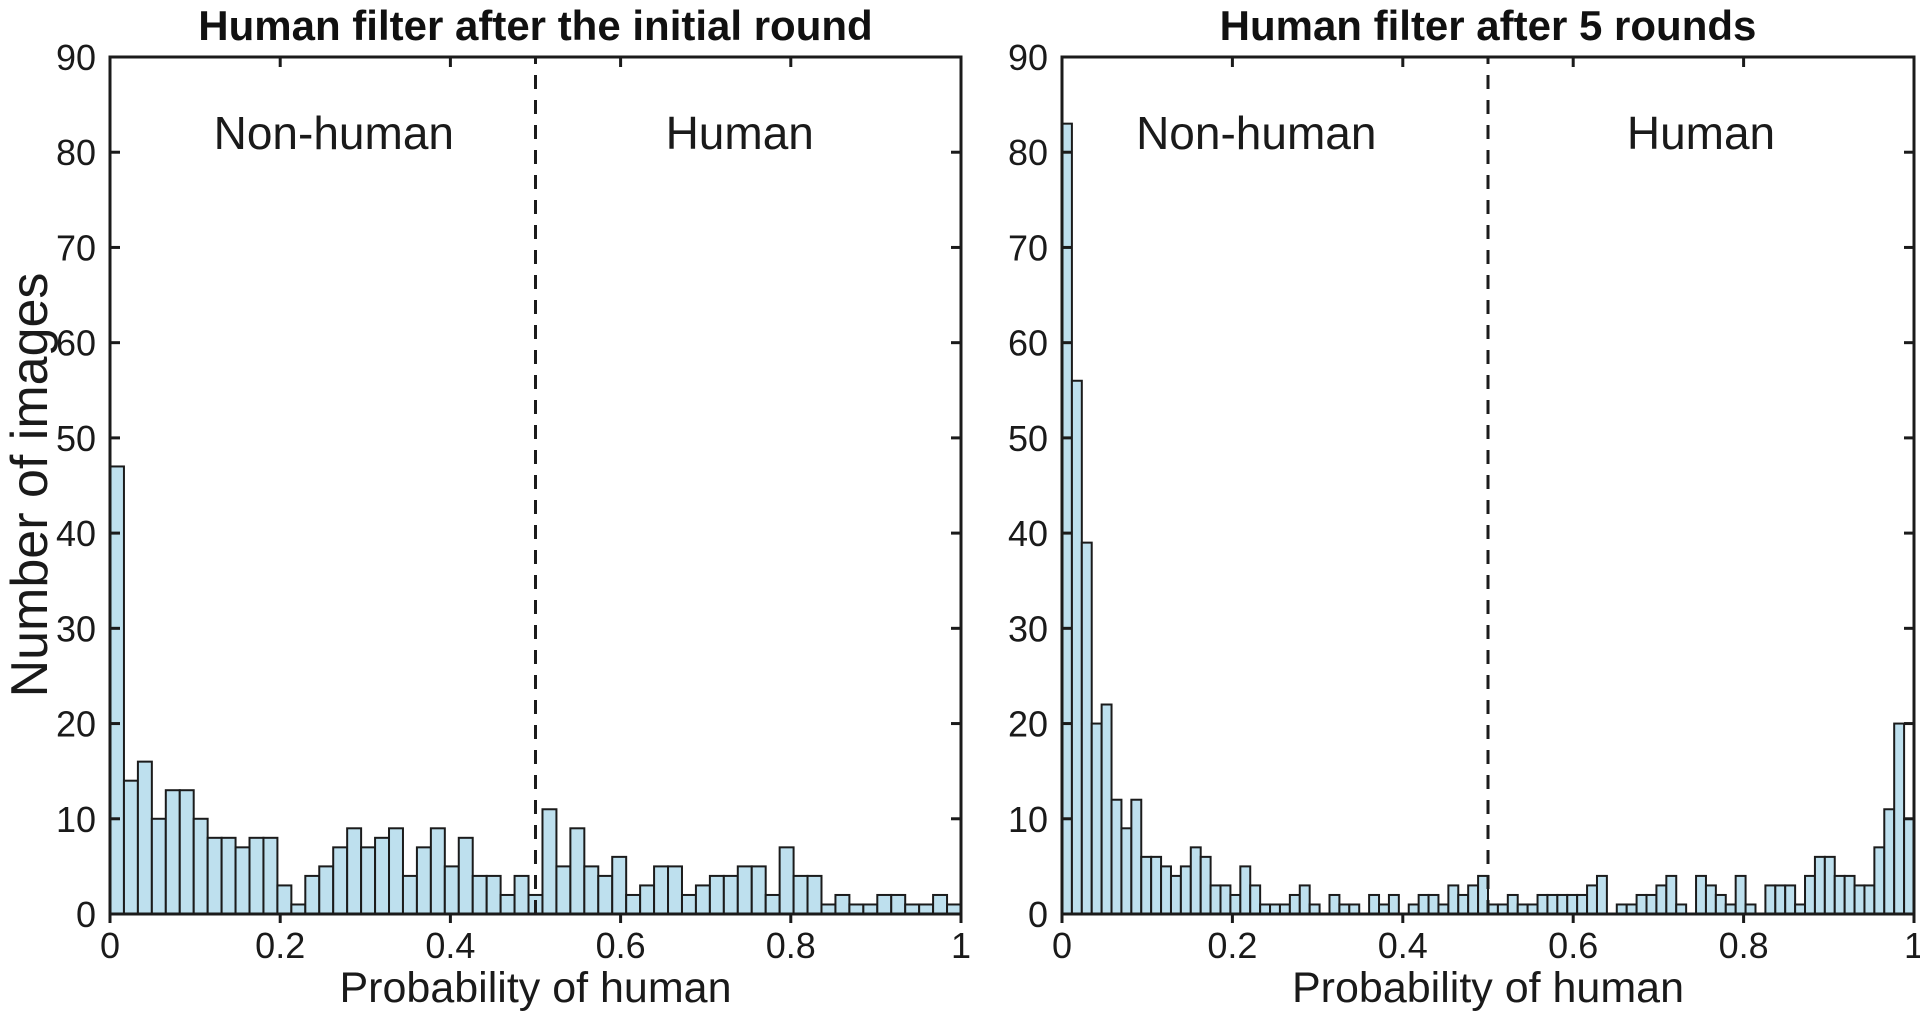  Describe the element at coordinates (1256, 133) in the screenshot. I see `chart2-region-label-nonhuman: Non-human` at that location.